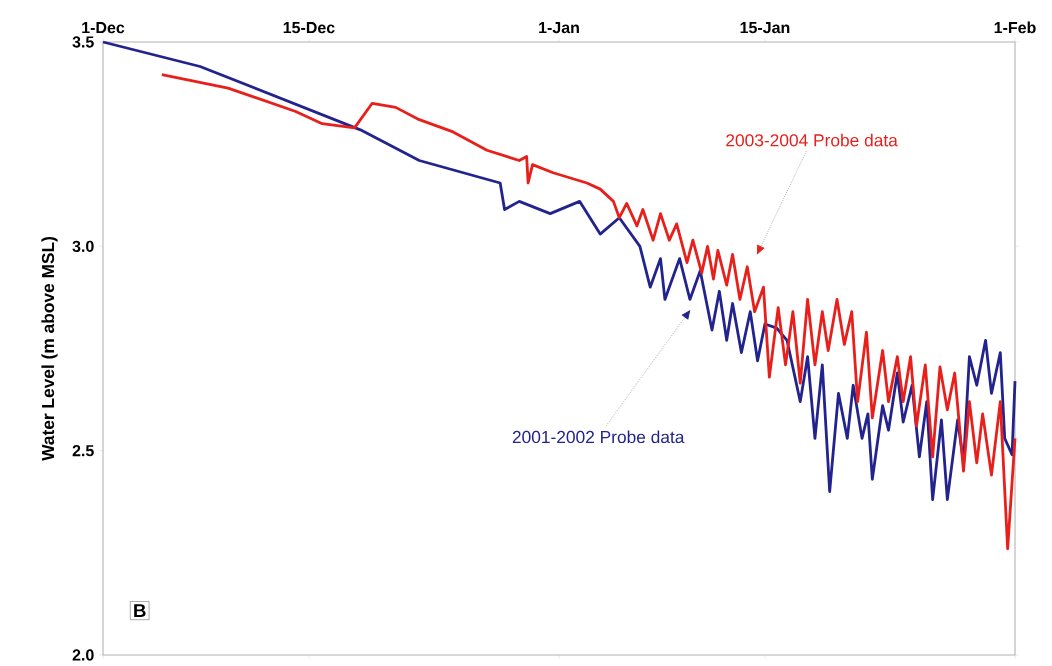 The height and width of the screenshot is (666, 1052). Describe the element at coordinates (103, 28) in the screenshot. I see `x-tick-label: 1-Dec` at that location.